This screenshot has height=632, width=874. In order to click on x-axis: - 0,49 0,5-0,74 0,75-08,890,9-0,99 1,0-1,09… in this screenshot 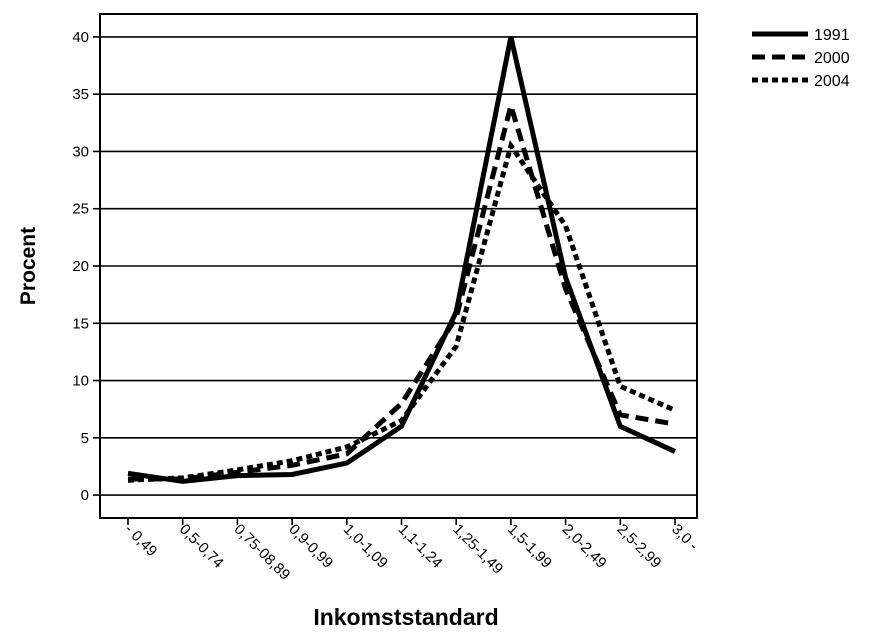, I will do `click(411, 551)`.